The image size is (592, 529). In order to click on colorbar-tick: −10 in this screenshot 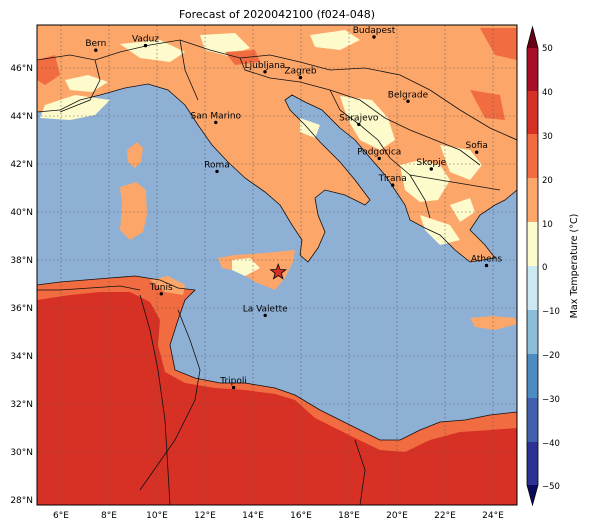, I will do `click(551, 312)`.